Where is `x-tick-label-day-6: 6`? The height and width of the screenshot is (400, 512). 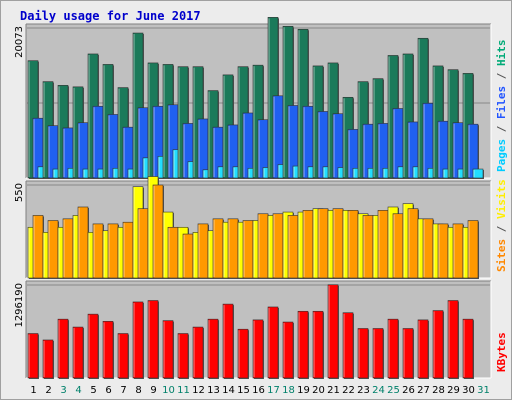
x-tick-label-day-6: 6 is located at coordinates (108, 390).